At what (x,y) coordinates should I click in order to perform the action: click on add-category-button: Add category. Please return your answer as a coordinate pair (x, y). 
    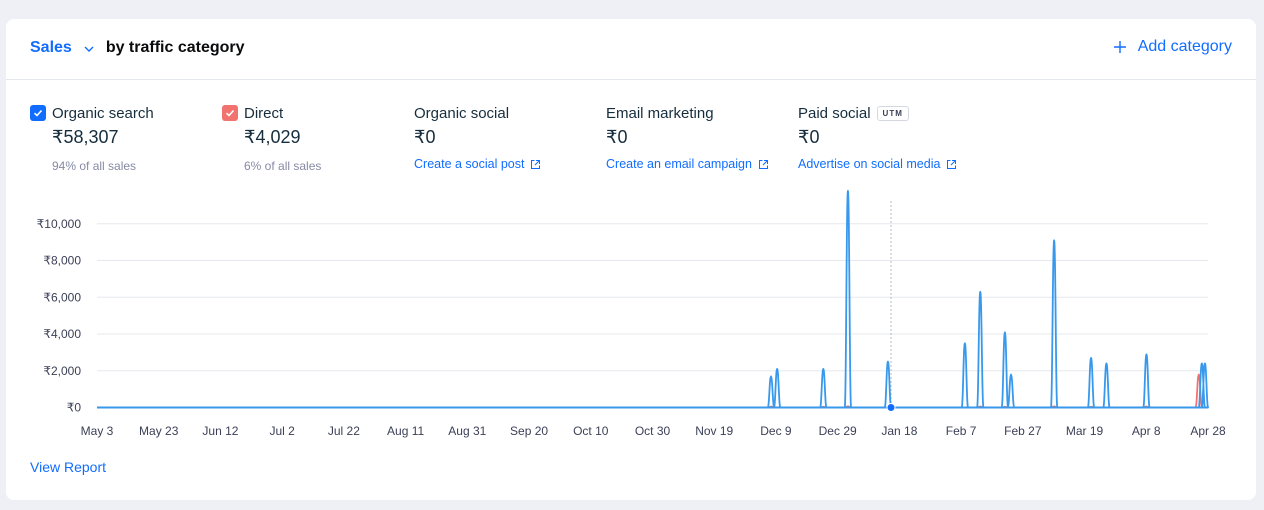
    Looking at the image, I should click on (1172, 47).